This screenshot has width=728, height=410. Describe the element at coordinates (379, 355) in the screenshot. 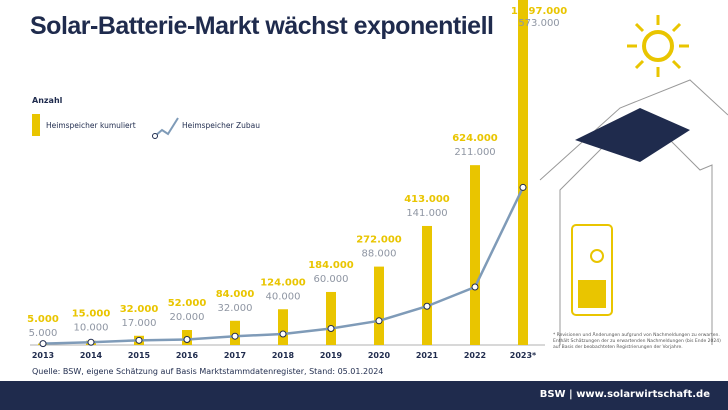

I see `x-tick-label: 2020` at that location.